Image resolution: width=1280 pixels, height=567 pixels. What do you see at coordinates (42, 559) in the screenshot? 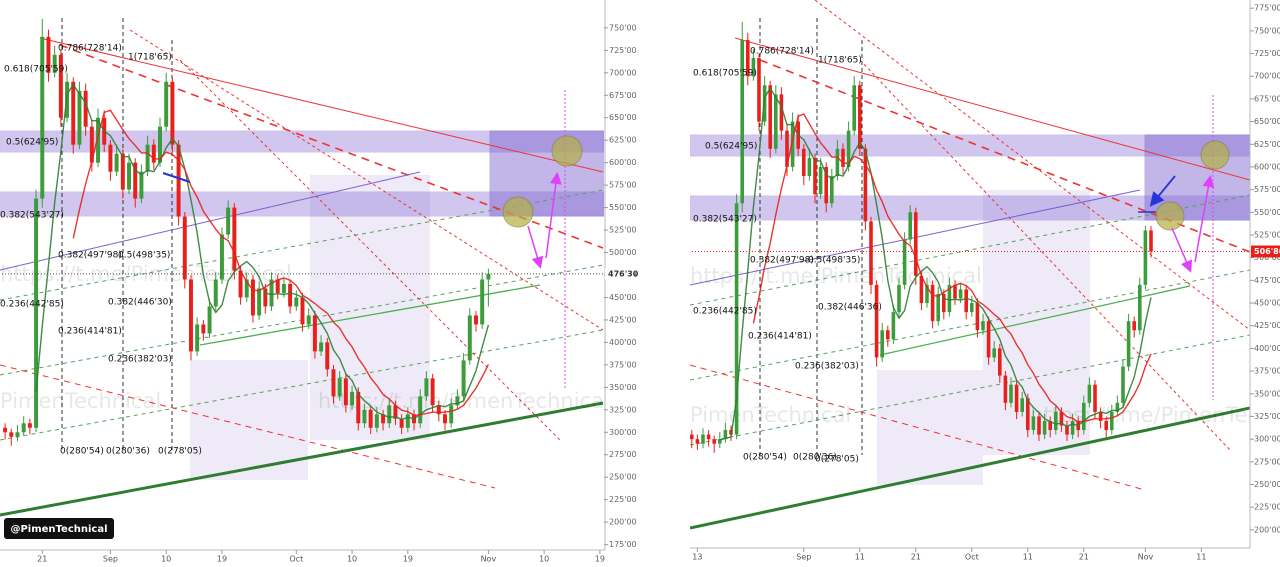
I see `x-tick-label: 21` at bounding box center [42, 559].